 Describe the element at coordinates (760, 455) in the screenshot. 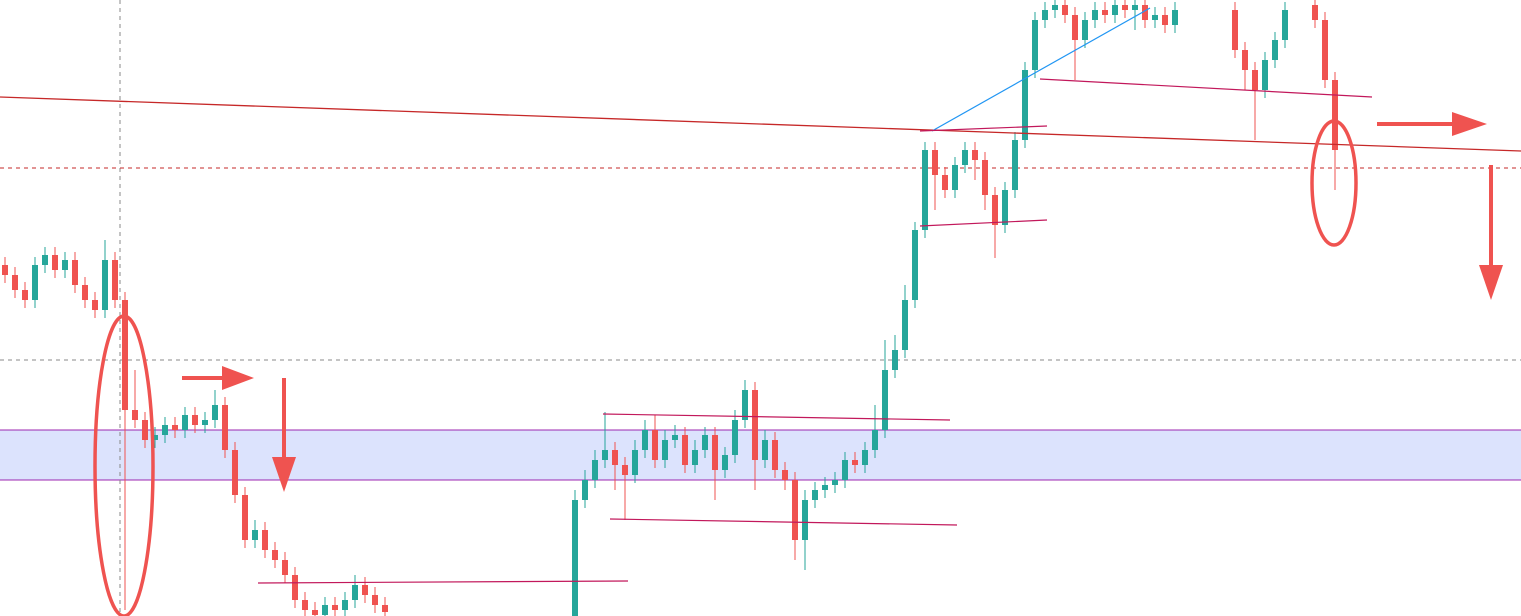

I see `support-zone` at that location.